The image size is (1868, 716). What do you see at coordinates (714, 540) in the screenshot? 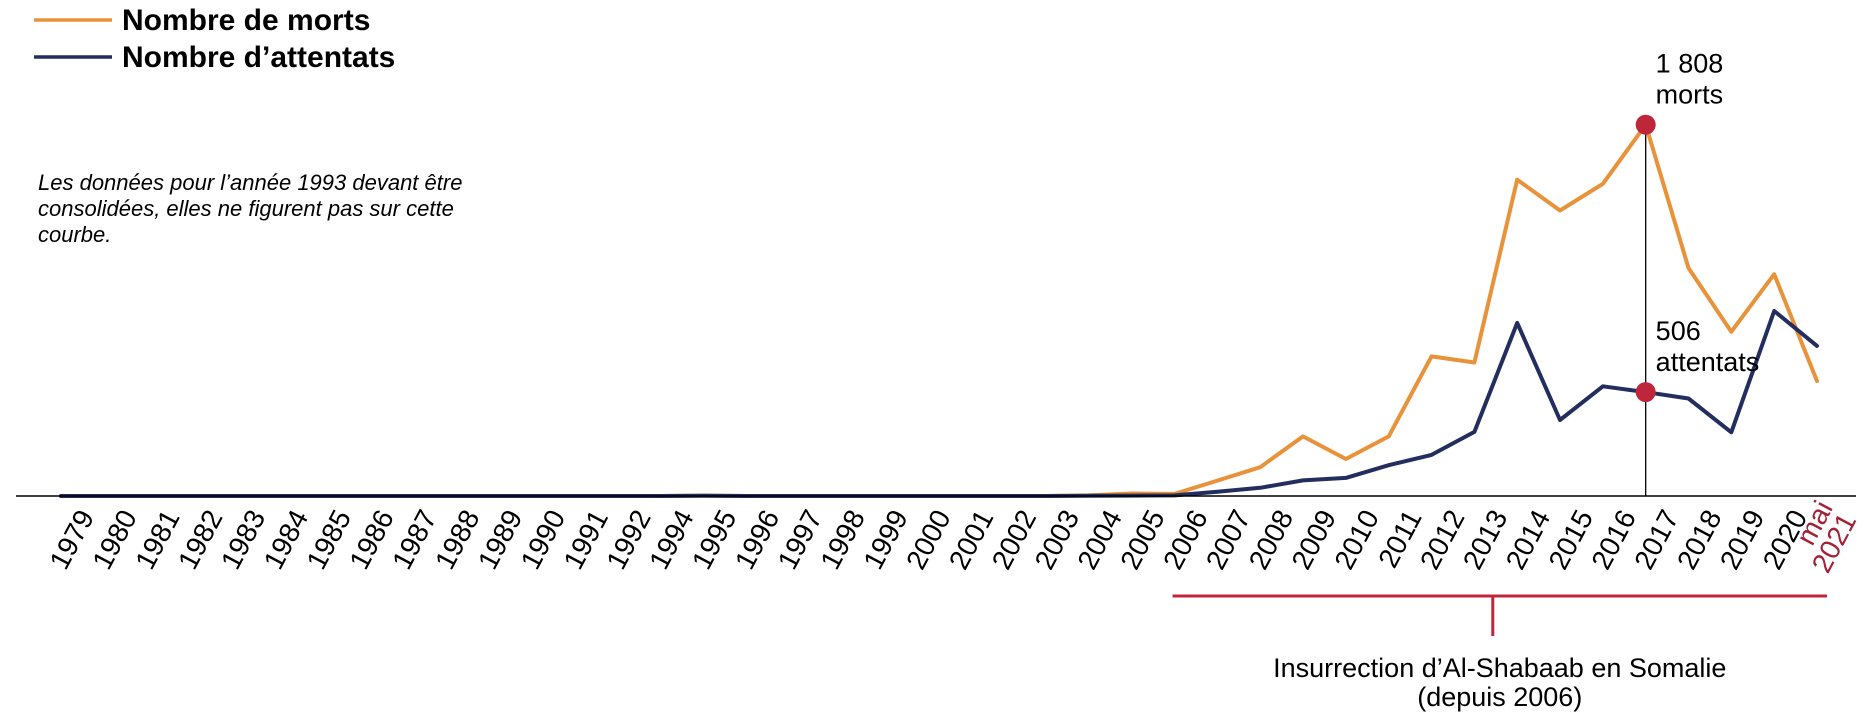
I see `x-tick-label: 1995` at bounding box center [714, 540].